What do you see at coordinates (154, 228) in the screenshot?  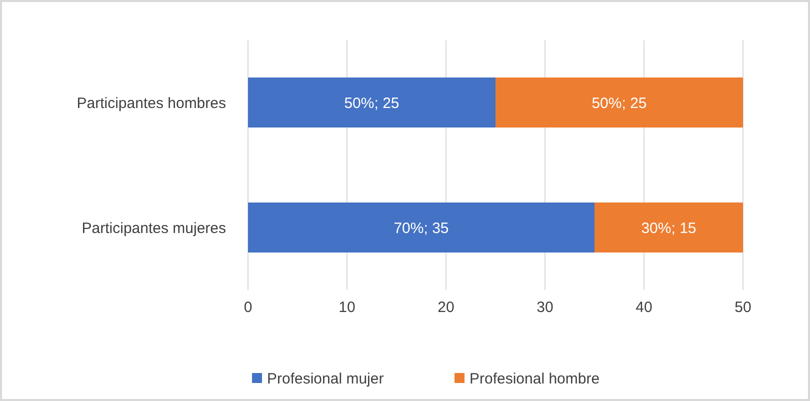 I see `y-tick-label: Participantes mujeres` at bounding box center [154, 228].